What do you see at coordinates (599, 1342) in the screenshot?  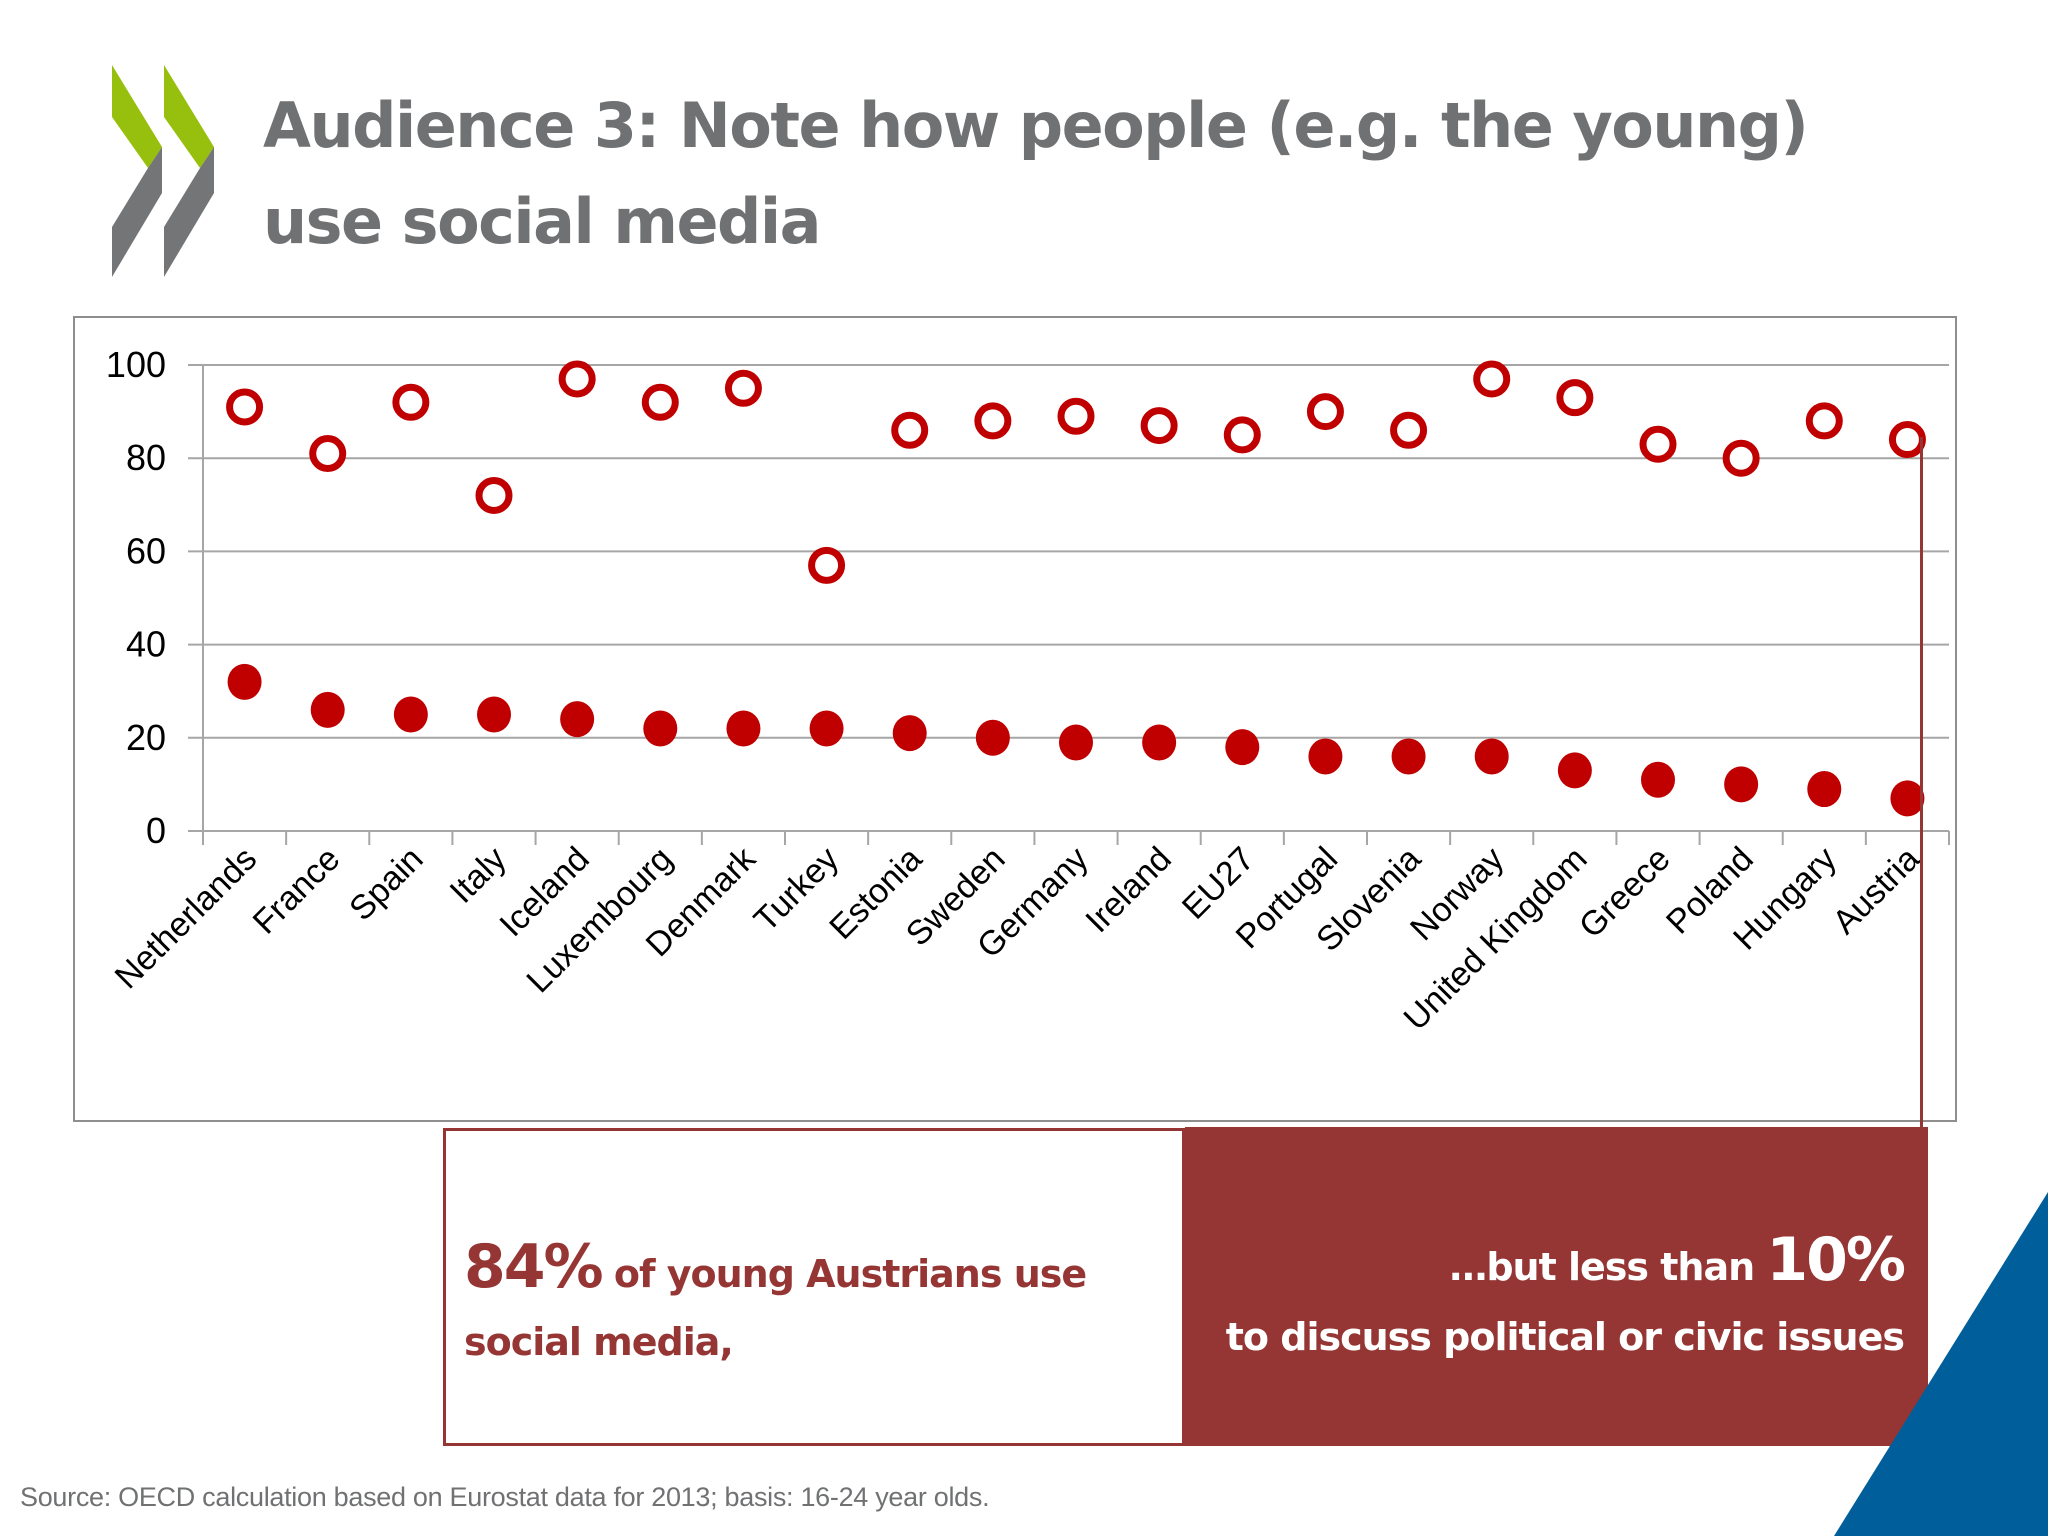 I see `callout-left-line2: social media,` at bounding box center [599, 1342].